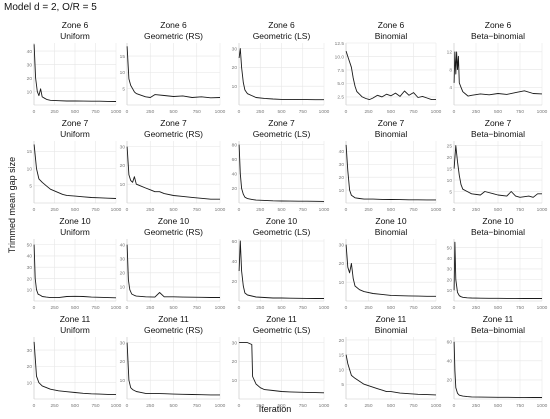  I want to click on y-tick-label: 2.5, so click(340, 98).